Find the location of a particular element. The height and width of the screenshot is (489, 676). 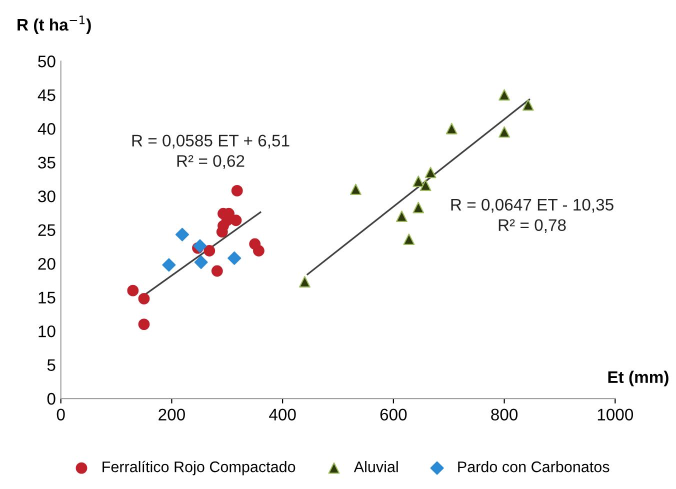

y-tick-label: 10 is located at coordinates (47, 331).